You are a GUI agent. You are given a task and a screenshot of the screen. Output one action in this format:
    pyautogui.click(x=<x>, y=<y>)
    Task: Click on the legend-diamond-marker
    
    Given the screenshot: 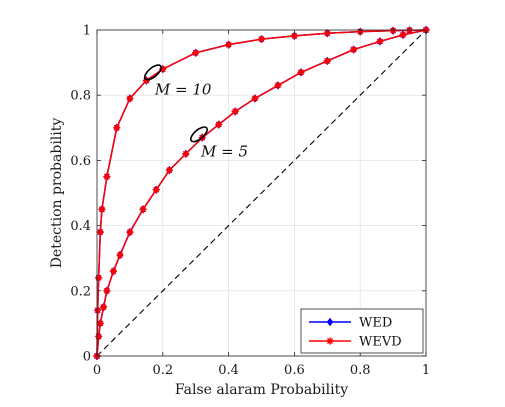 What is the action you would take?
    pyautogui.click(x=330, y=322)
    